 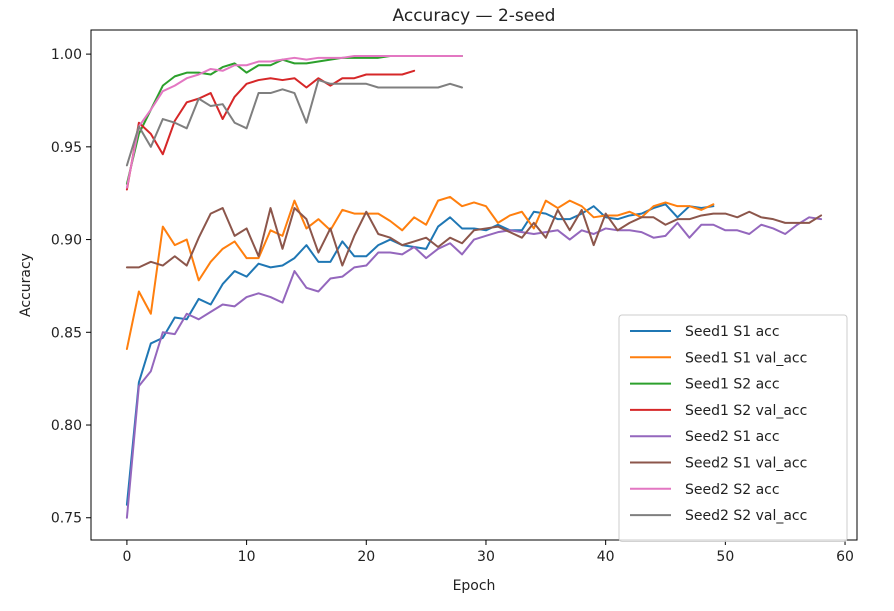 I want to click on chart-title: Accuracy — 2-seed, so click(x=474, y=16).